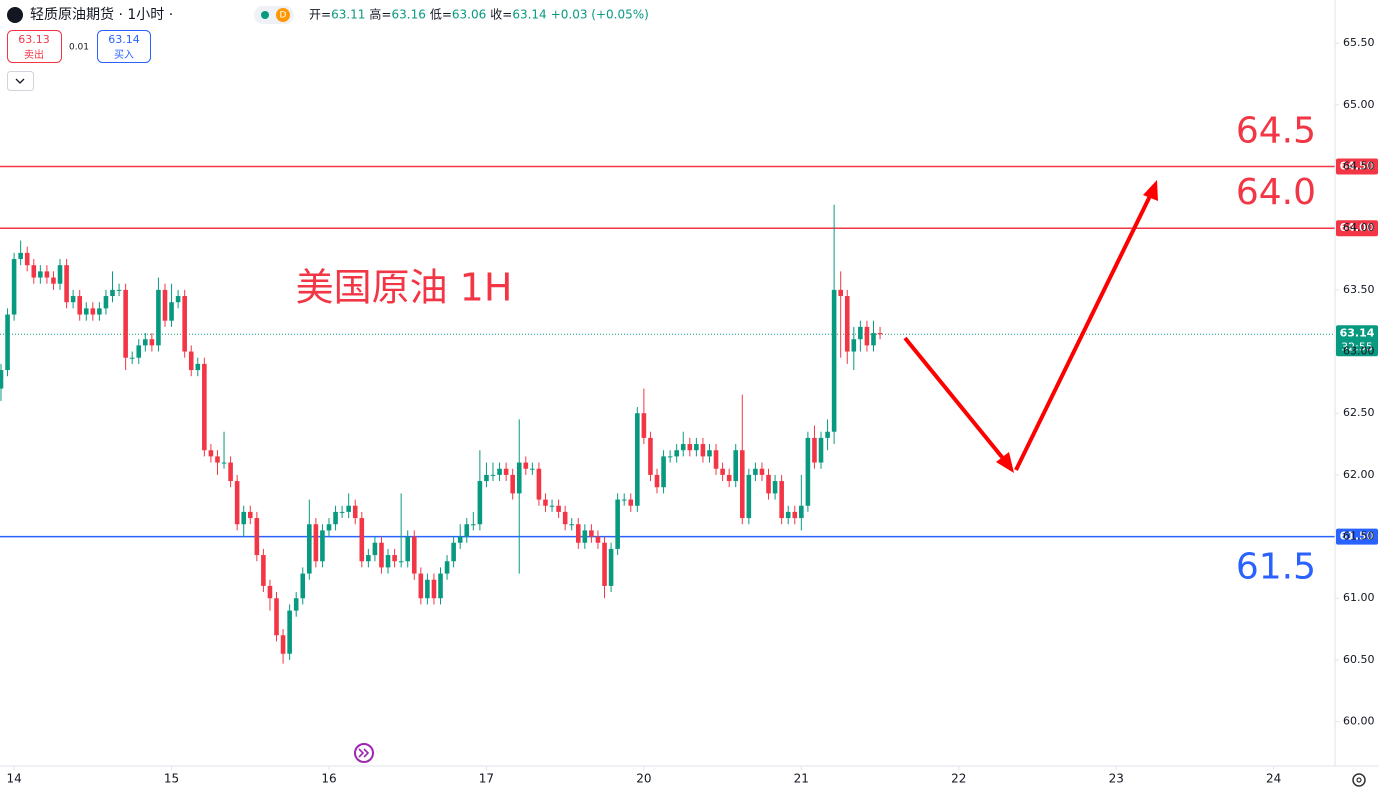  What do you see at coordinates (486, 779) in the screenshot?
I see `x-tick-label: 17` at bounding box center [486, 779].